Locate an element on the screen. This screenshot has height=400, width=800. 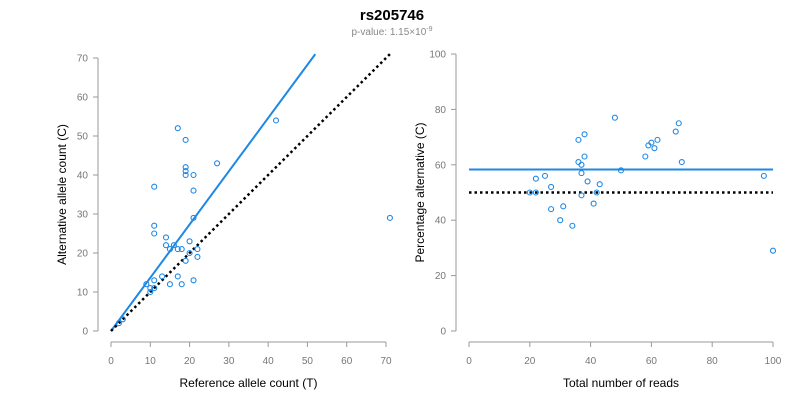
subtitle-prefix: p-value: 1.15×10 is located at coordinates (388, 32).